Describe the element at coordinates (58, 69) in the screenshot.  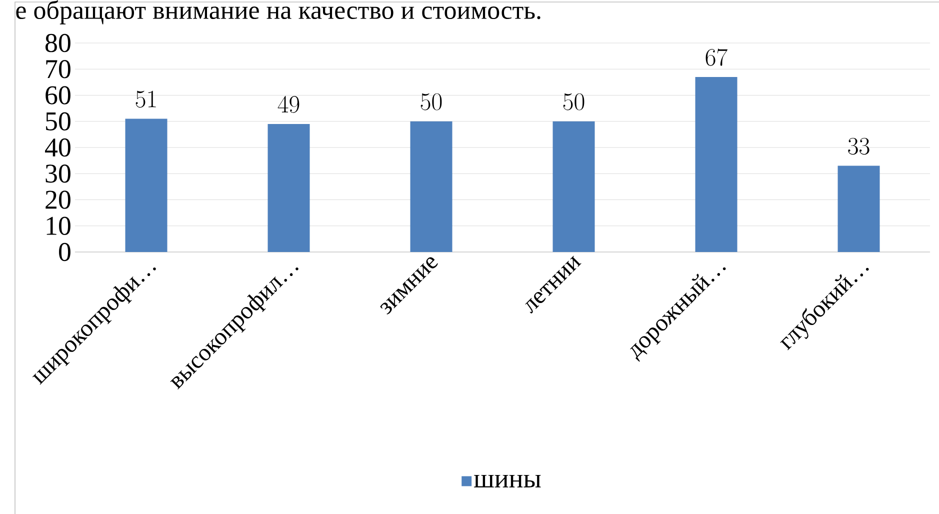
I see `y-tick-label: 70` at that location.